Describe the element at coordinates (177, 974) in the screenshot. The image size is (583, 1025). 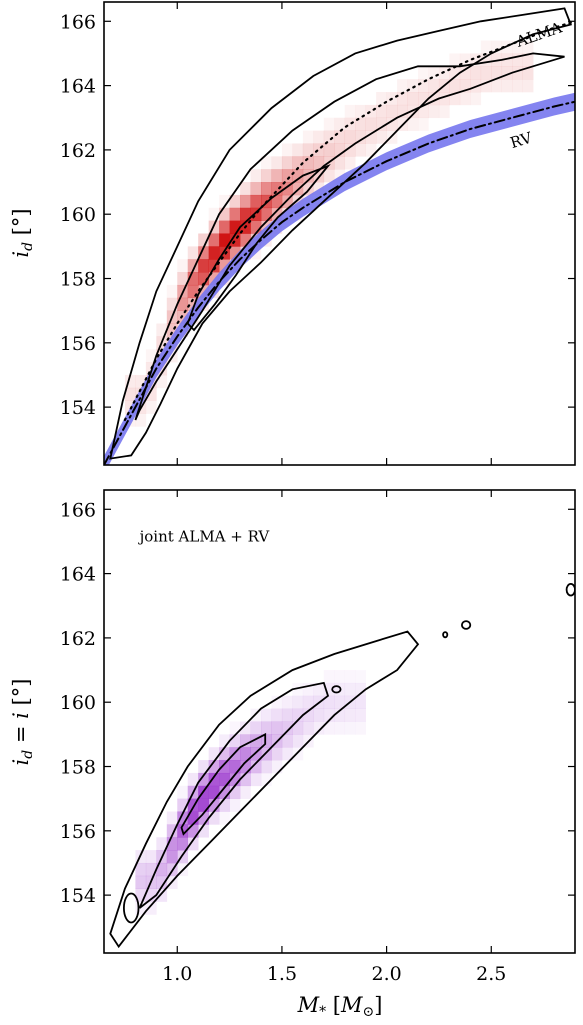
I see `bottom-x-tick-label: 1.0` at that location.